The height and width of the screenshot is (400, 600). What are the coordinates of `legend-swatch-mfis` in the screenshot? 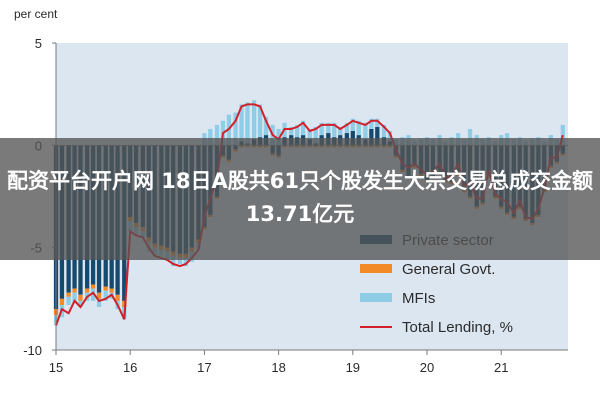 It's located at (376, 297).